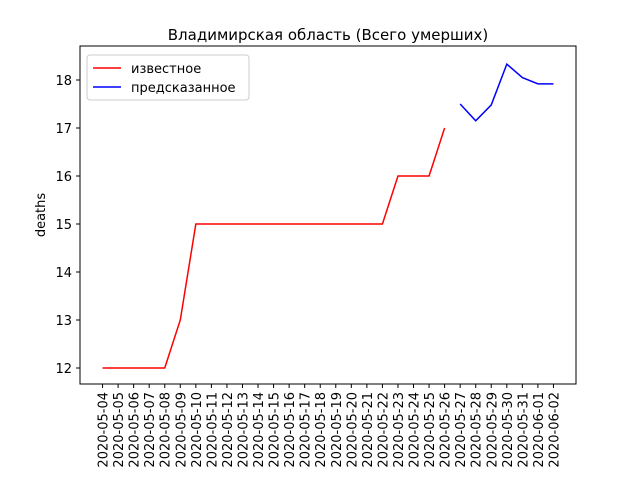 This screenshot has height=480, width=640. Describe the element at coordinates (183, 88) in the screenshot. I see `legend-label: предсказанное` at that location.